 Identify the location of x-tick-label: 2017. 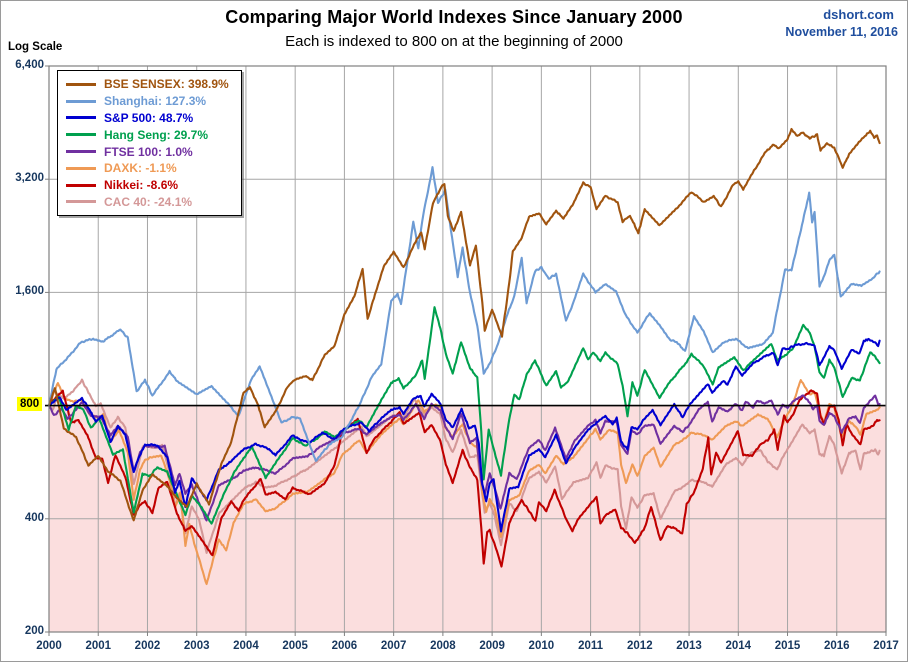
(886, 646).